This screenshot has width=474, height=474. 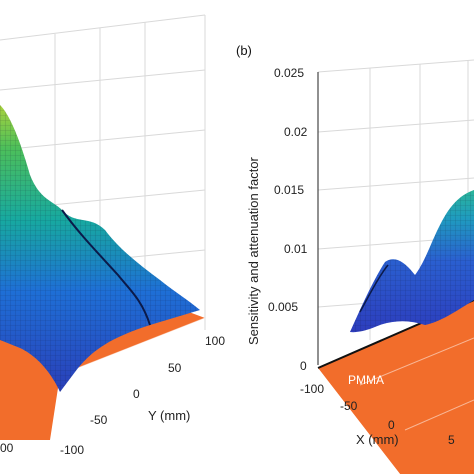 I want to click on panel-b-base-gap, so click(x=359, y=421).